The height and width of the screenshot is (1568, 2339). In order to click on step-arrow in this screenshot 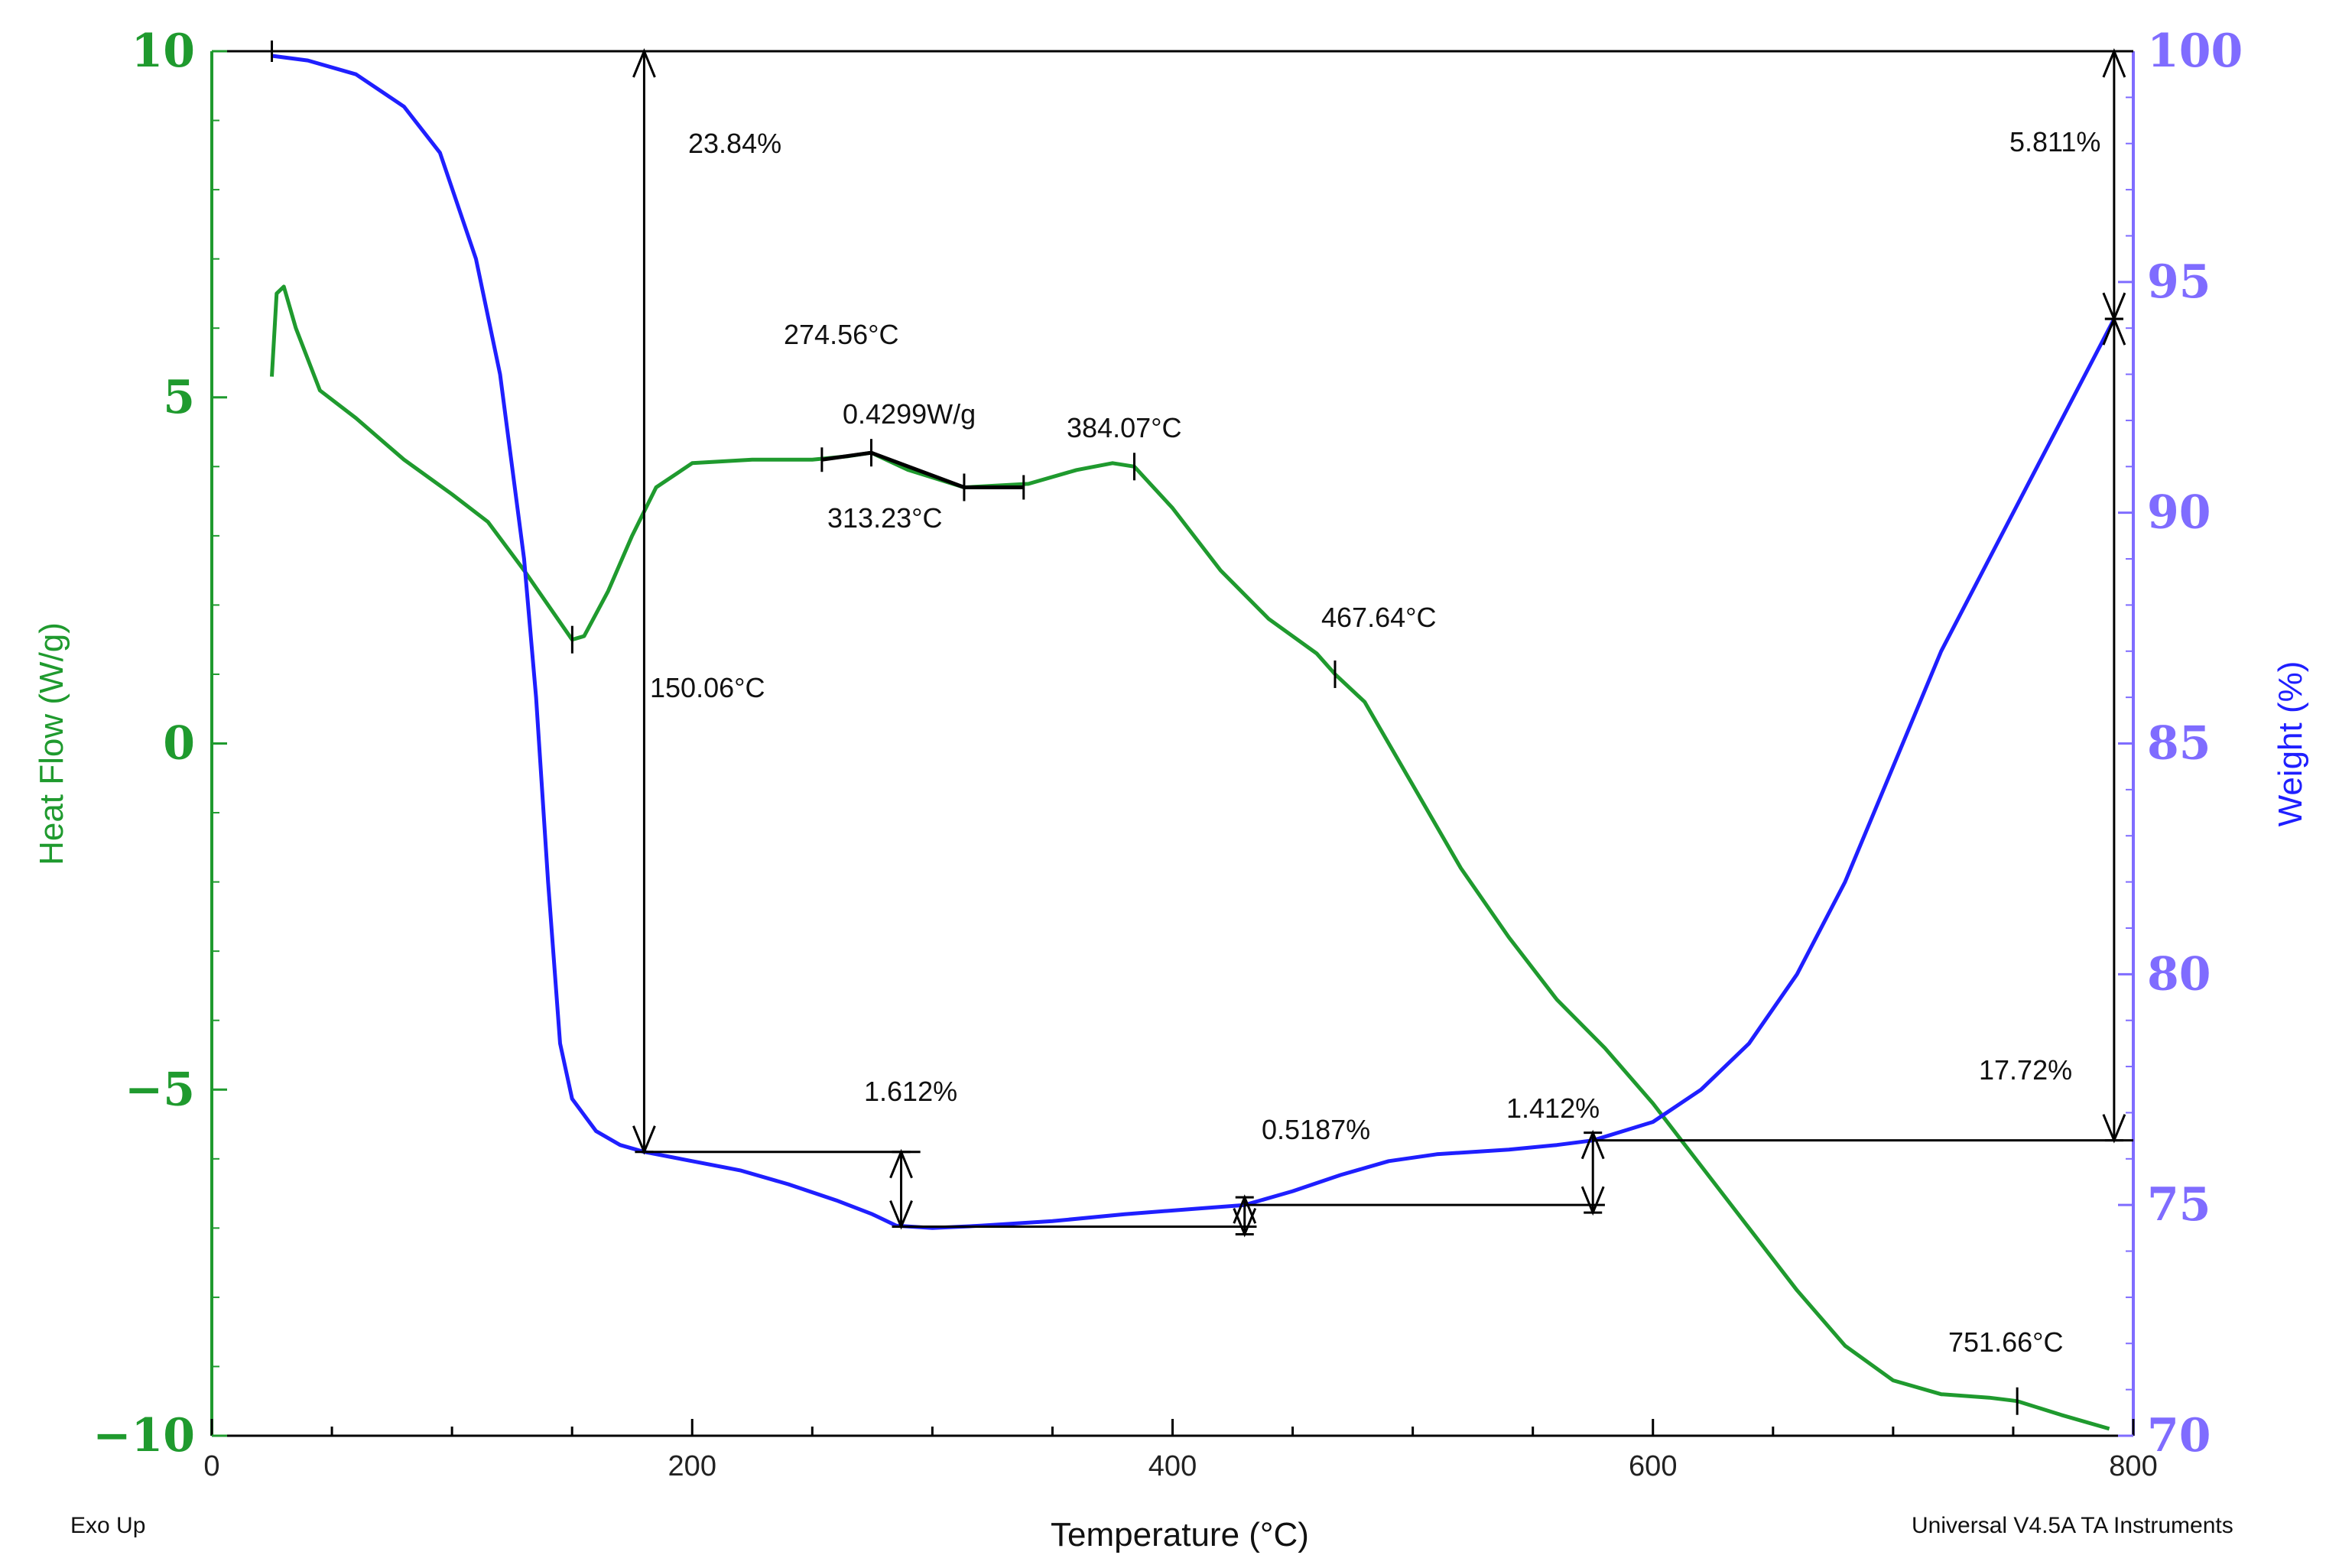, I will do `click(922, 469)`.